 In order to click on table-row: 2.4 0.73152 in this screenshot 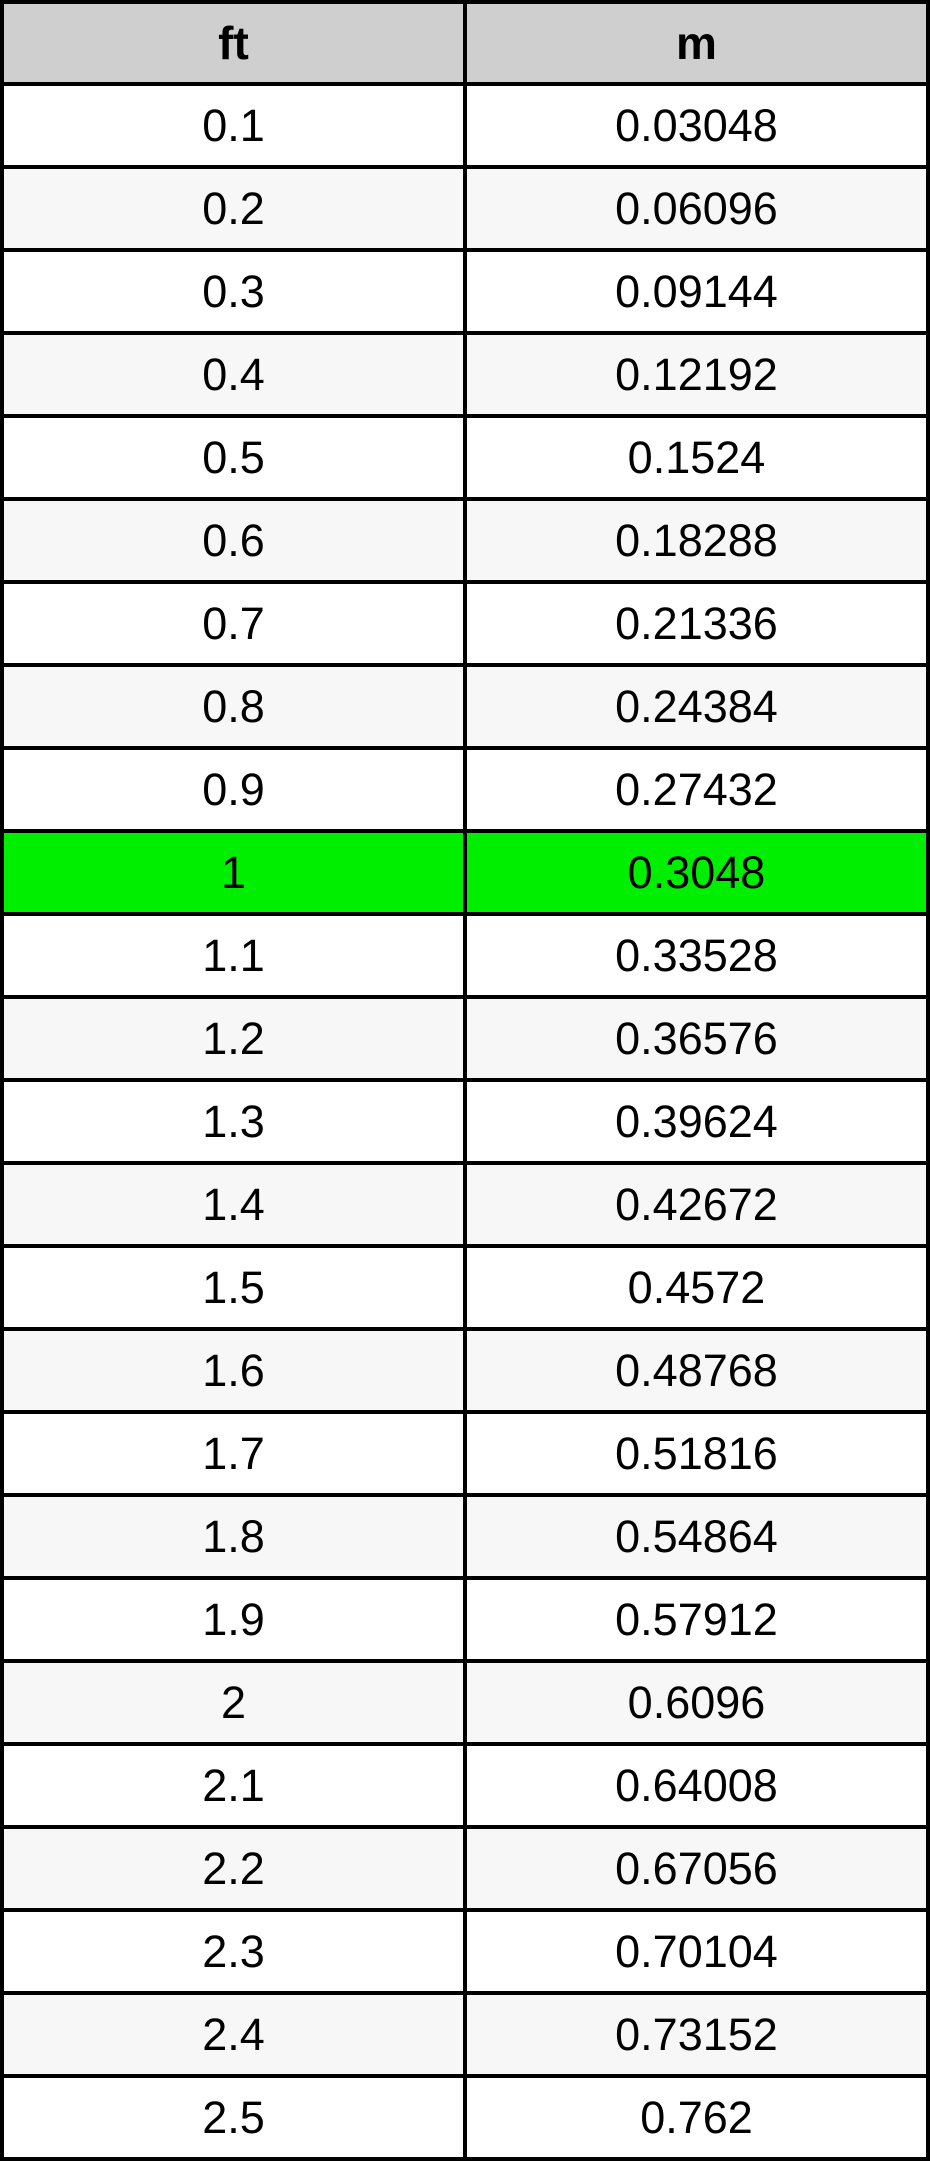, I will do `click(465, 2034)`.